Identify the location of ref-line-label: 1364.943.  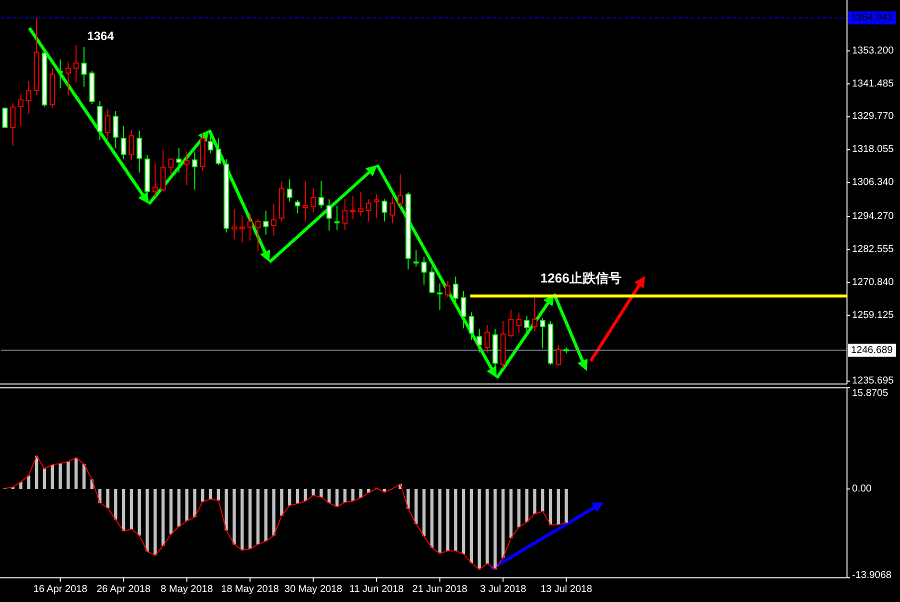
(872, 18).